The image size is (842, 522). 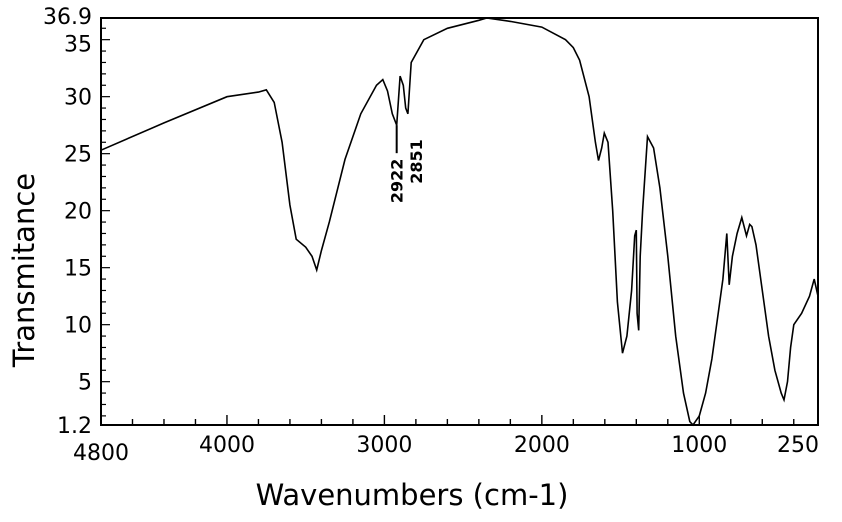 I want to click on x-tick-label: 3000, so click(x=384, y=445).